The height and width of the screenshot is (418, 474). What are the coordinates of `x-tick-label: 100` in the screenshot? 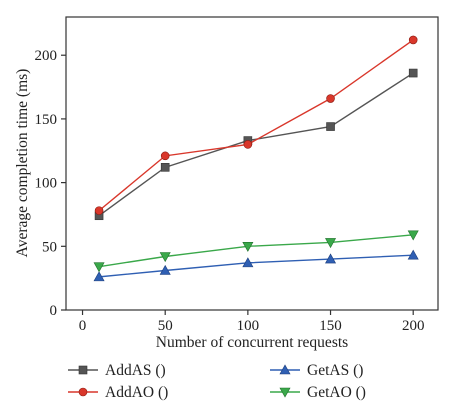 It's located at (248, 326).